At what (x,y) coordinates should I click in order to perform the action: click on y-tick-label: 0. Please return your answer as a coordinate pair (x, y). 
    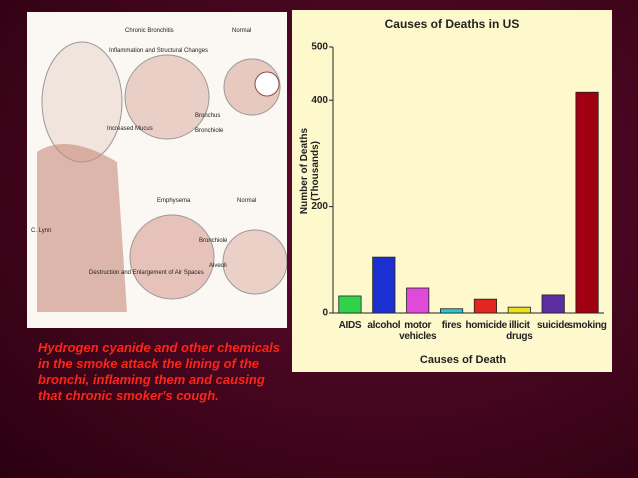
    Looking at the image, I should click on (325, 313).